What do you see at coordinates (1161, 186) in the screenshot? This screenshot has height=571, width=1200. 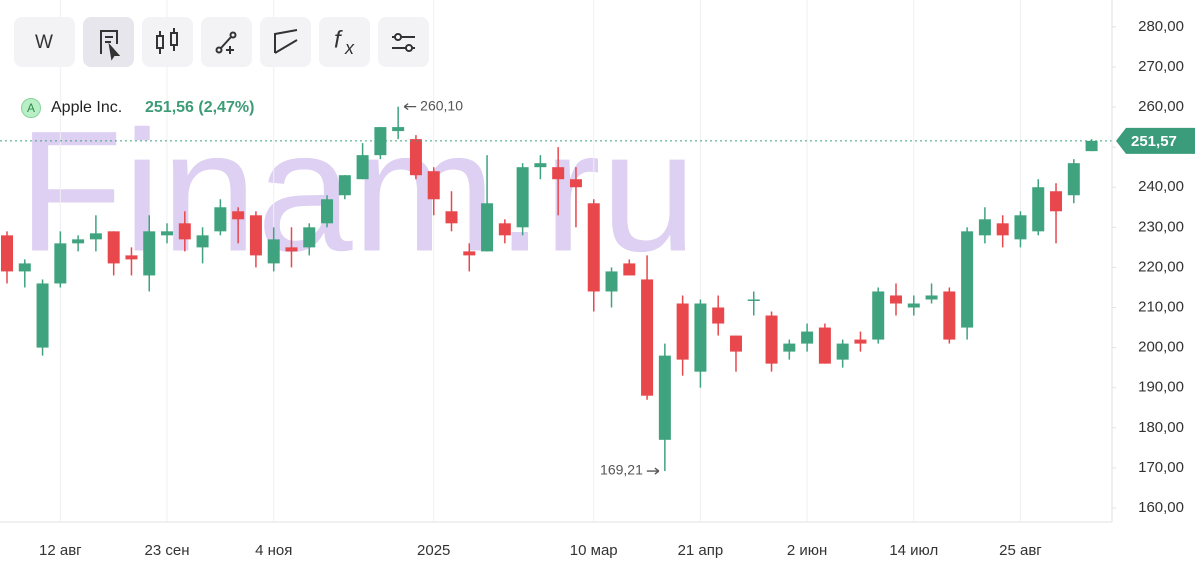 I see `y-tick-label: 240,00` at bounding box center [1161, 186].